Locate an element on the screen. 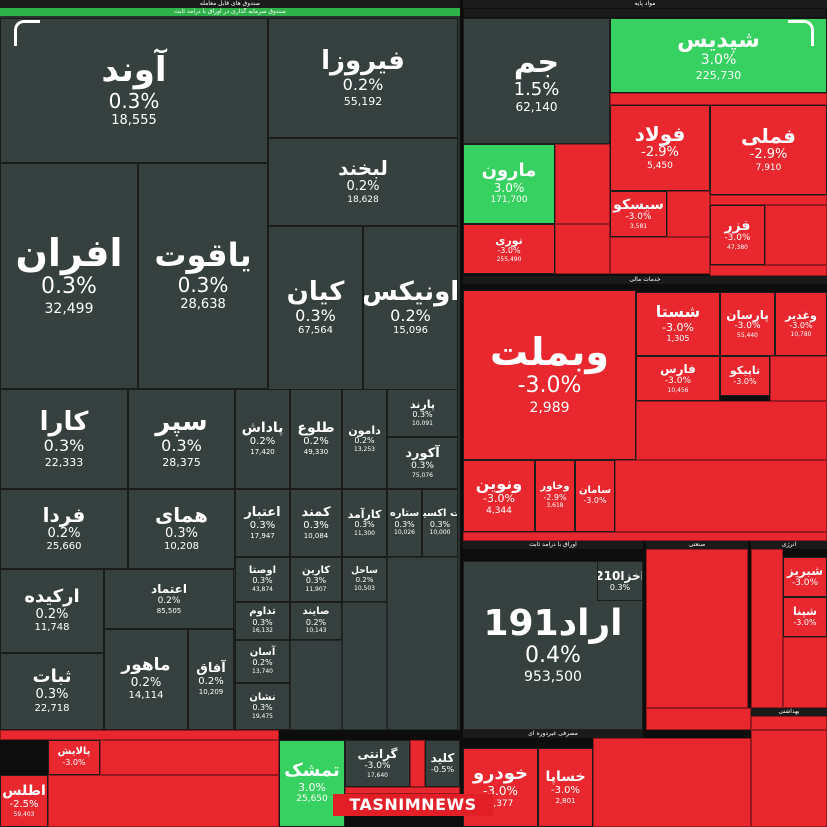 This screenshot has height=827, width=827. stock-tile: کارا 0.3% 22,333 is located at coordinates (64, 439).